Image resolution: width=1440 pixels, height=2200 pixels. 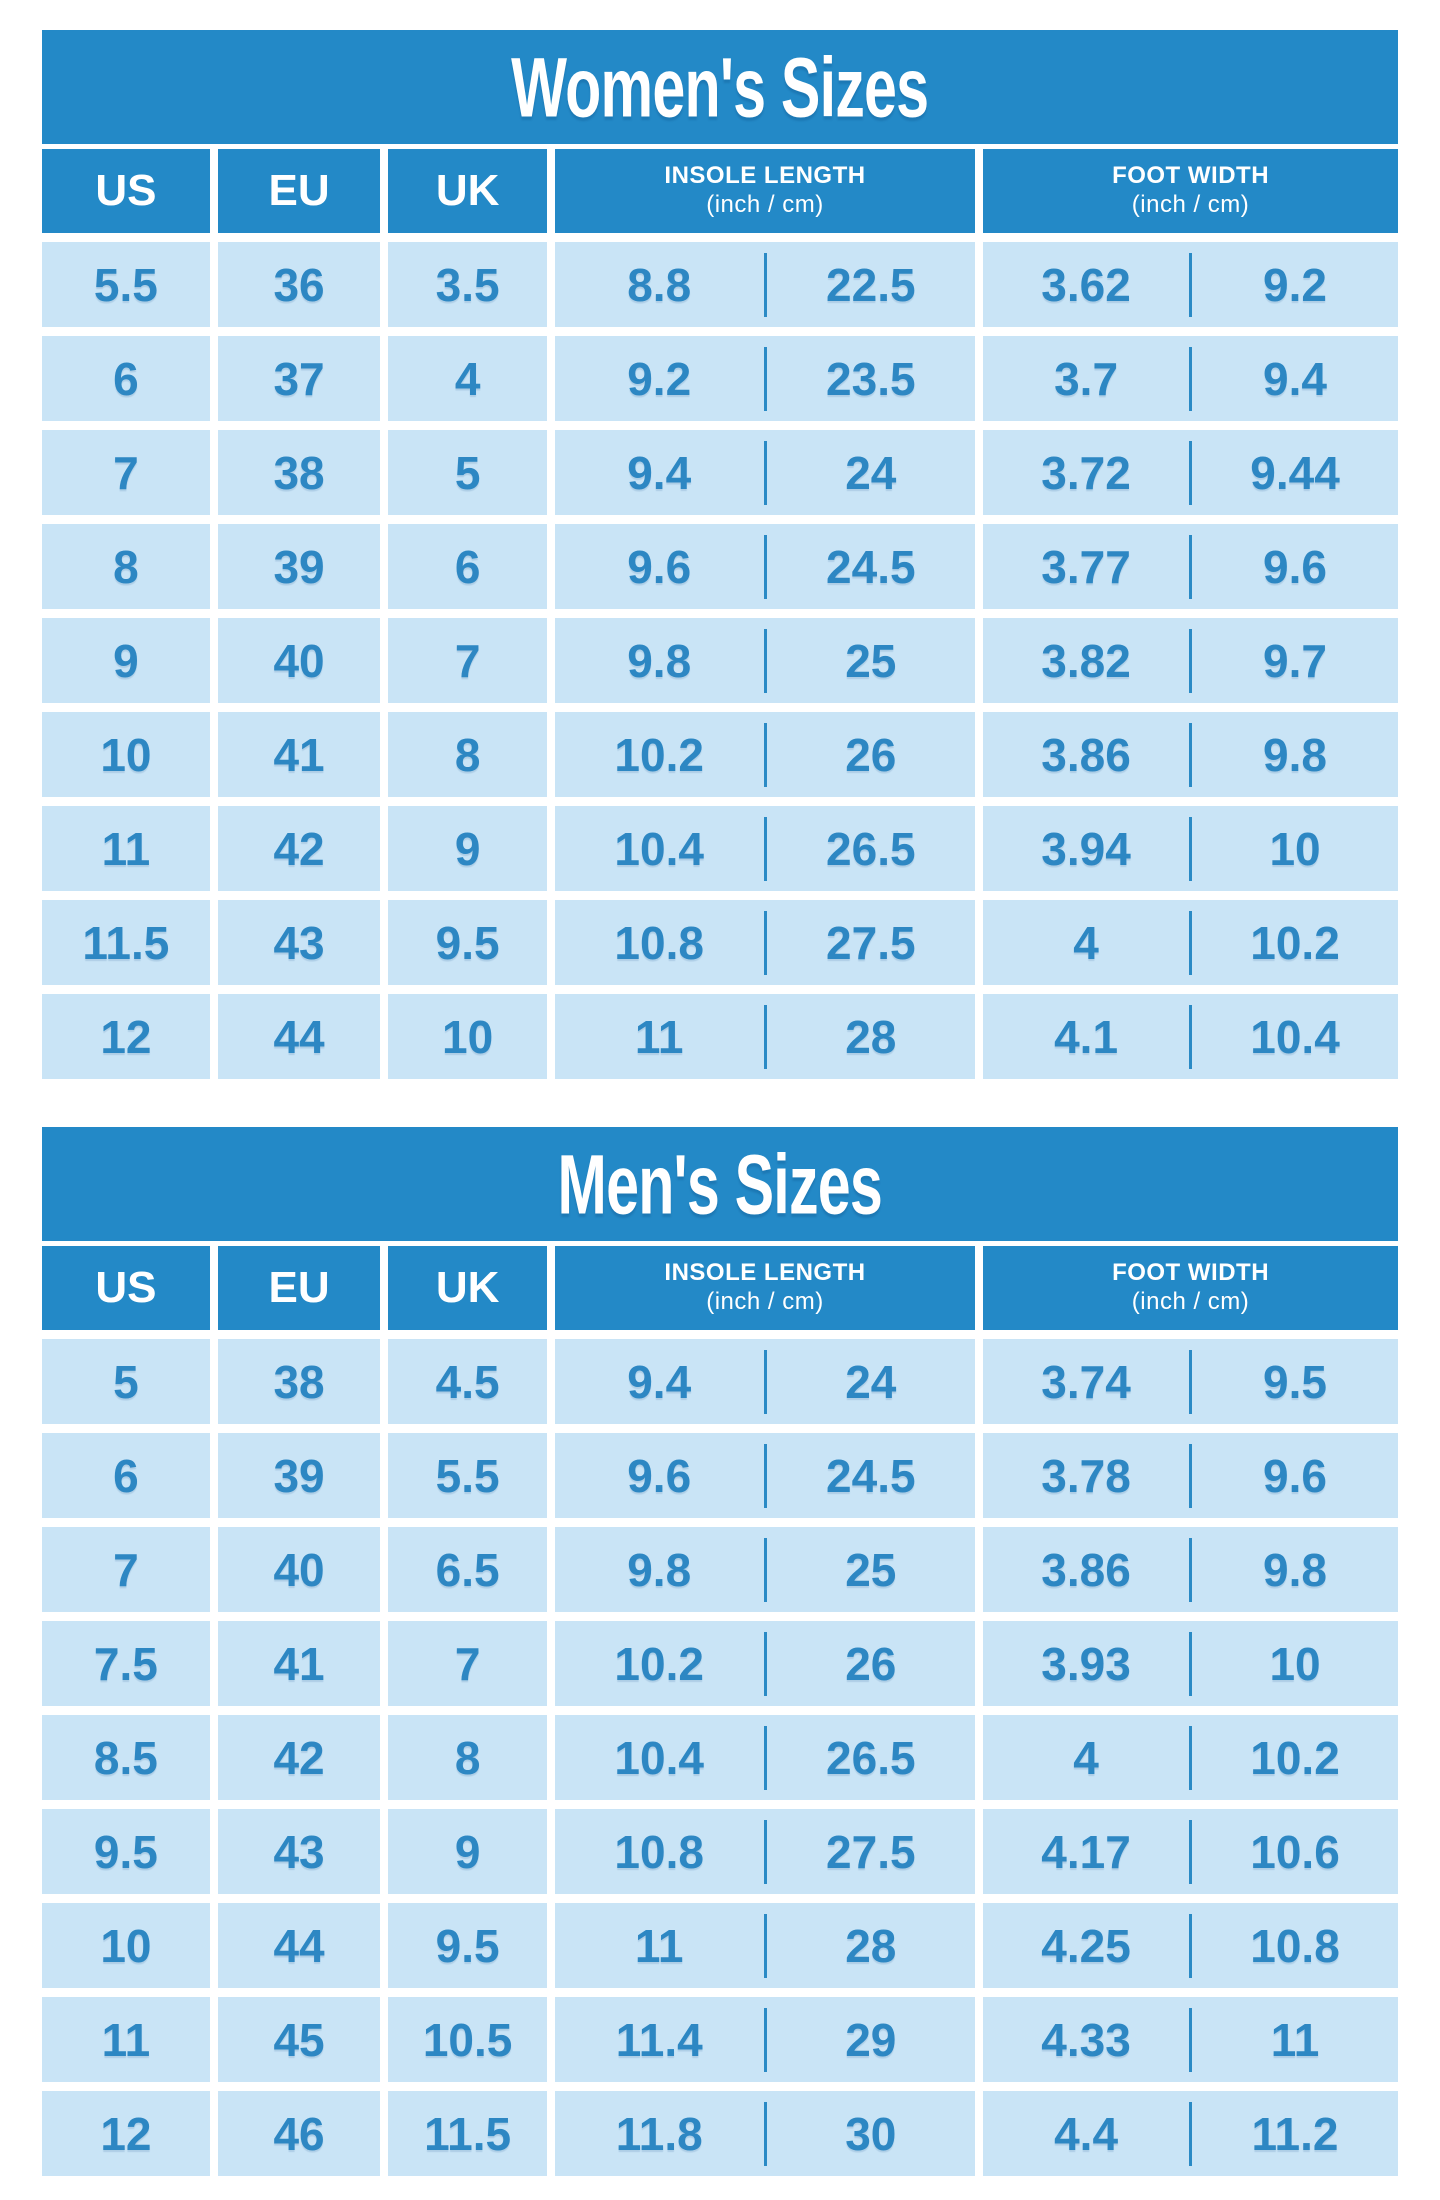 What do you see at coordinates (1086, 848) in the screenshot?
I see `foot-width-inch-value: 3.94` at bounding box center [1086, 848].